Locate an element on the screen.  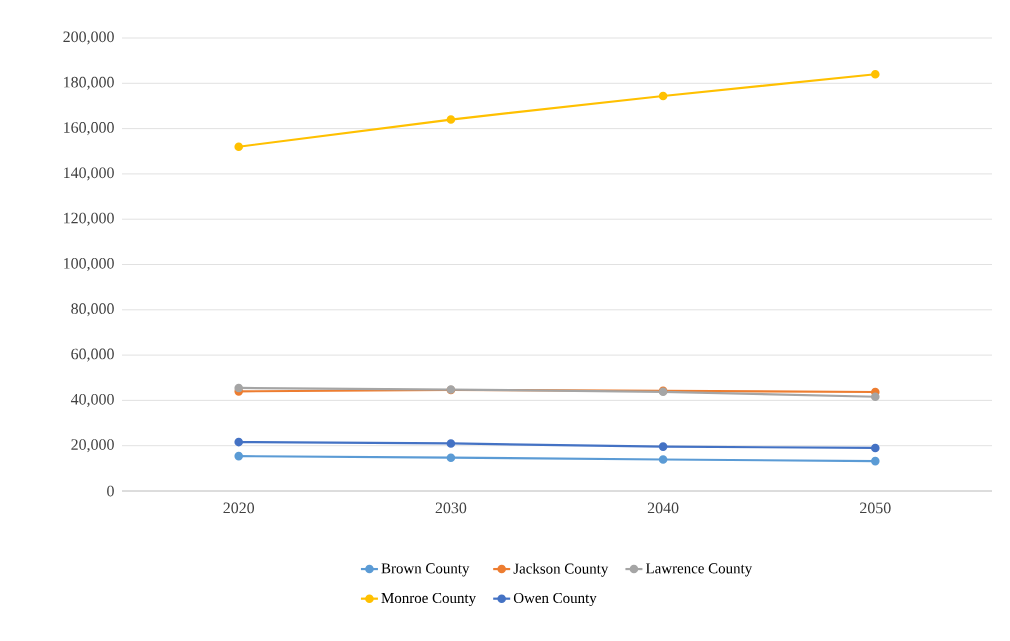
y-tick-label: 140,000 is located at coordinates (89, 174).